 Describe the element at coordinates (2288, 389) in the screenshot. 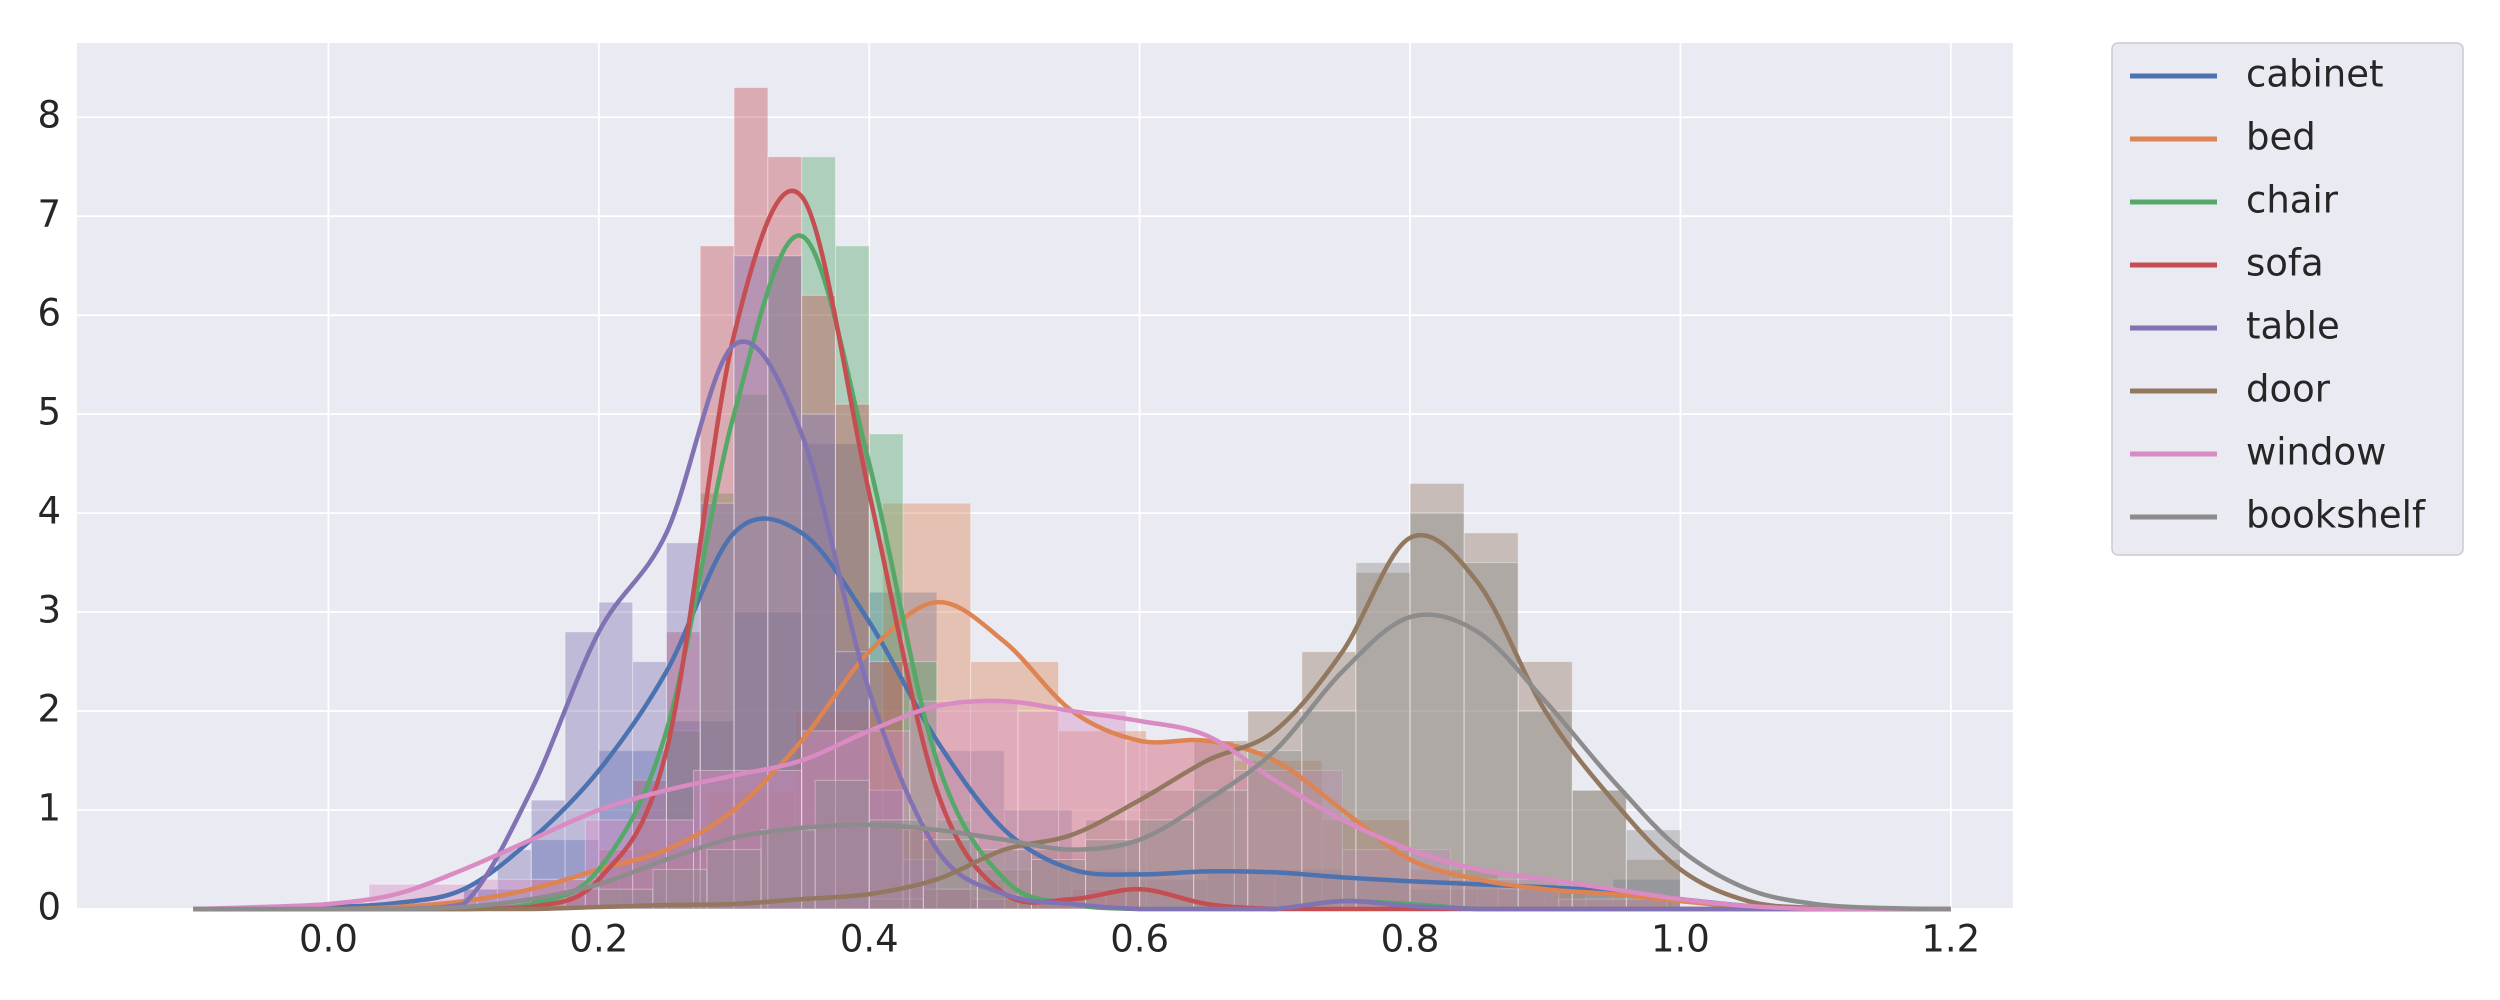

I see `legend-label: door` at that location.